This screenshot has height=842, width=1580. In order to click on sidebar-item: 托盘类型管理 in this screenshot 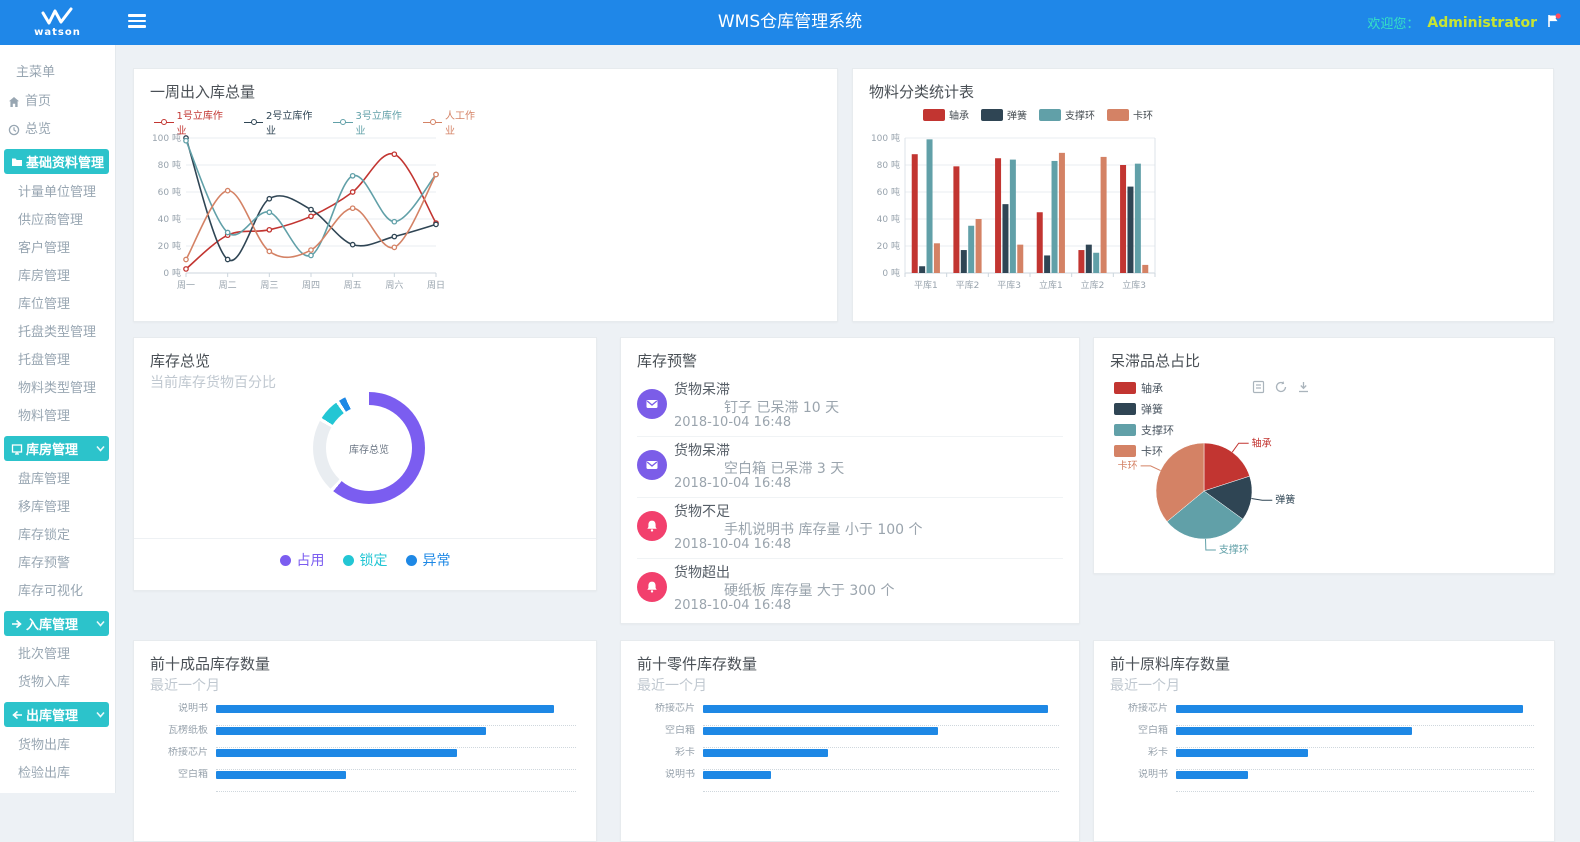, I will do `click(57, 333)`.